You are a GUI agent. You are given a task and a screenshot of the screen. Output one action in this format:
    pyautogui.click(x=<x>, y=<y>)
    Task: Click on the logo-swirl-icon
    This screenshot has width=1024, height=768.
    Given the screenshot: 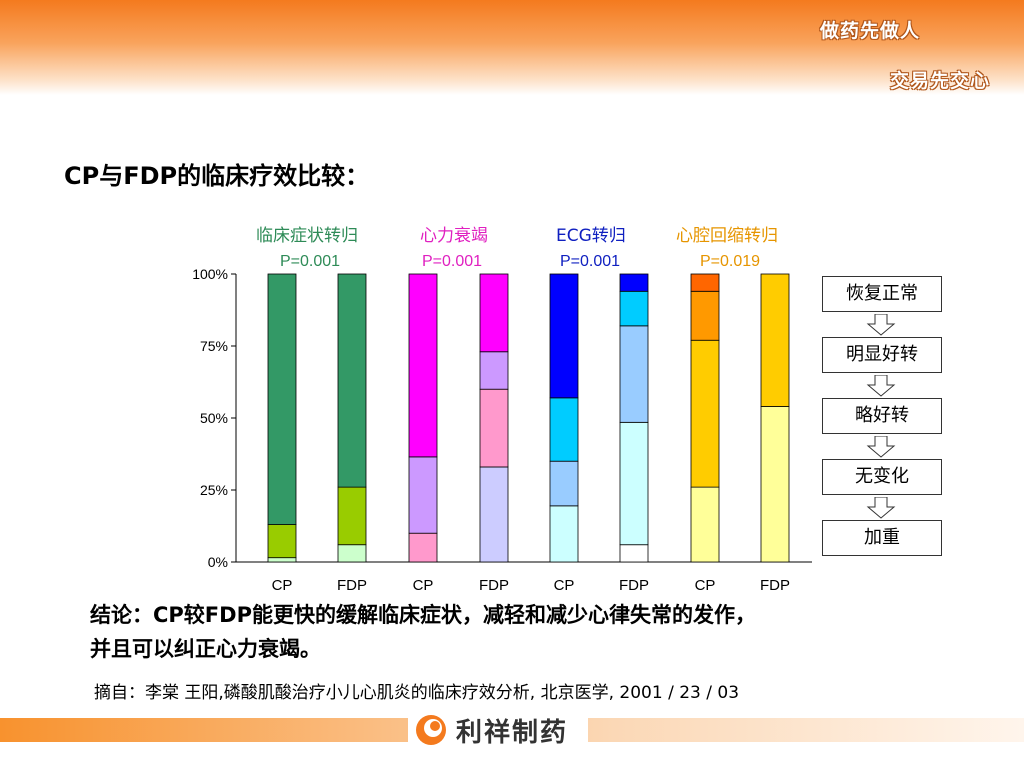 What is the action you would take?
    pyautogui.click(x=431, y=730)
    